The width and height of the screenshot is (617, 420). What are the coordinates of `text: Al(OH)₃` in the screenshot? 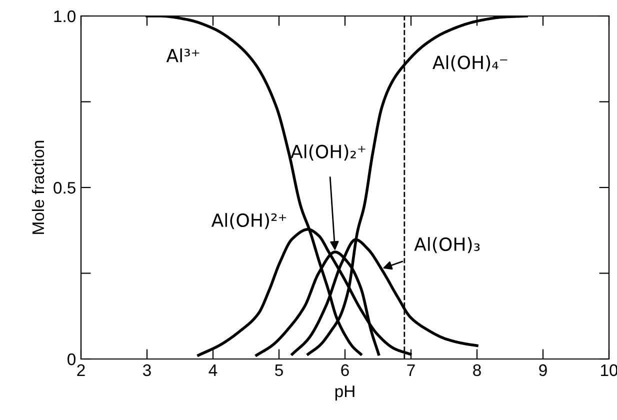 It's located at (447, 245).